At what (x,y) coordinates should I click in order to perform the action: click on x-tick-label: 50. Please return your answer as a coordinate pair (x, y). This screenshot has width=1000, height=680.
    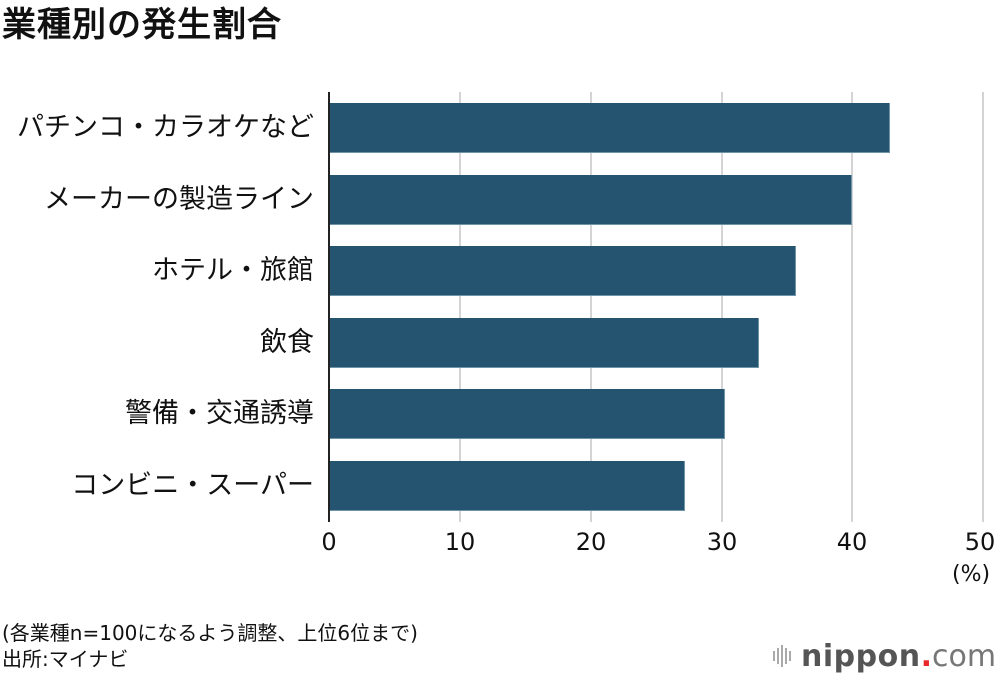
    Looking at the image, I should click on (980, 542).